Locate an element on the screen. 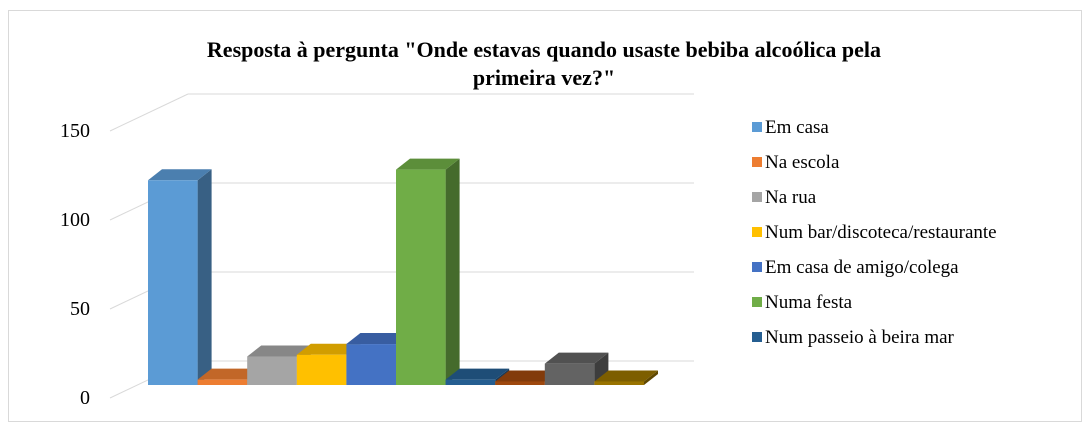 Image resolution: width=1088 pixels, height=422 pixels. y-tick-label: 0 is located at coordinates (85, 398).